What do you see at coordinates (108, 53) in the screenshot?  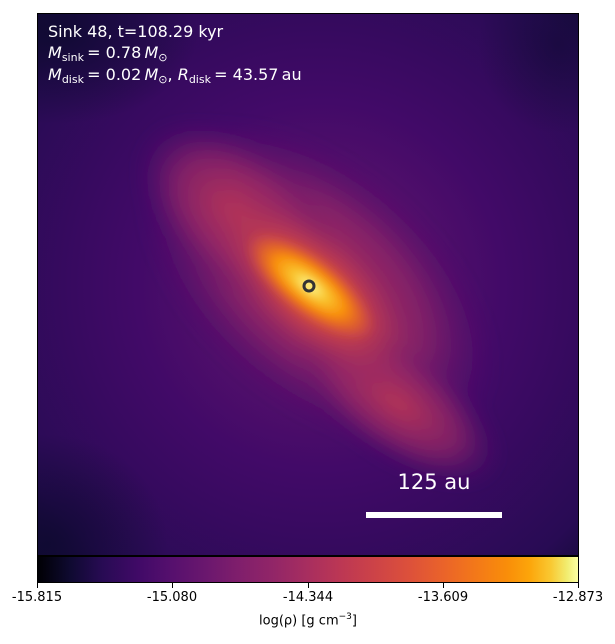 I see `sink-mass-label: Msink = 0.78 M⊙` at bounding box center [108, 53].